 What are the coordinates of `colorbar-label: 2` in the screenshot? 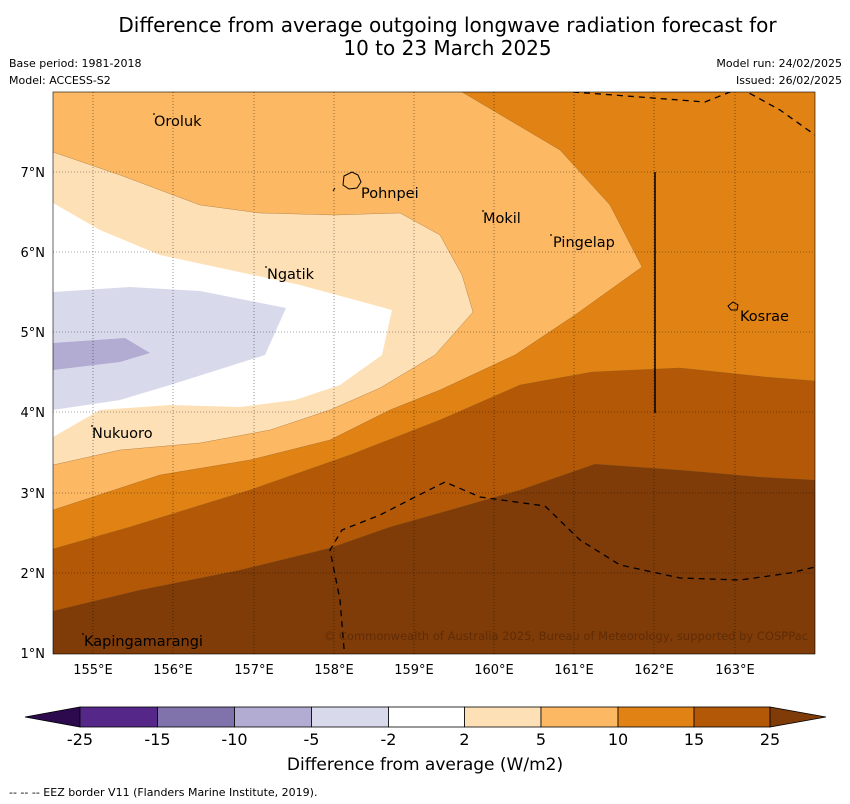 It's located at (464, 739).